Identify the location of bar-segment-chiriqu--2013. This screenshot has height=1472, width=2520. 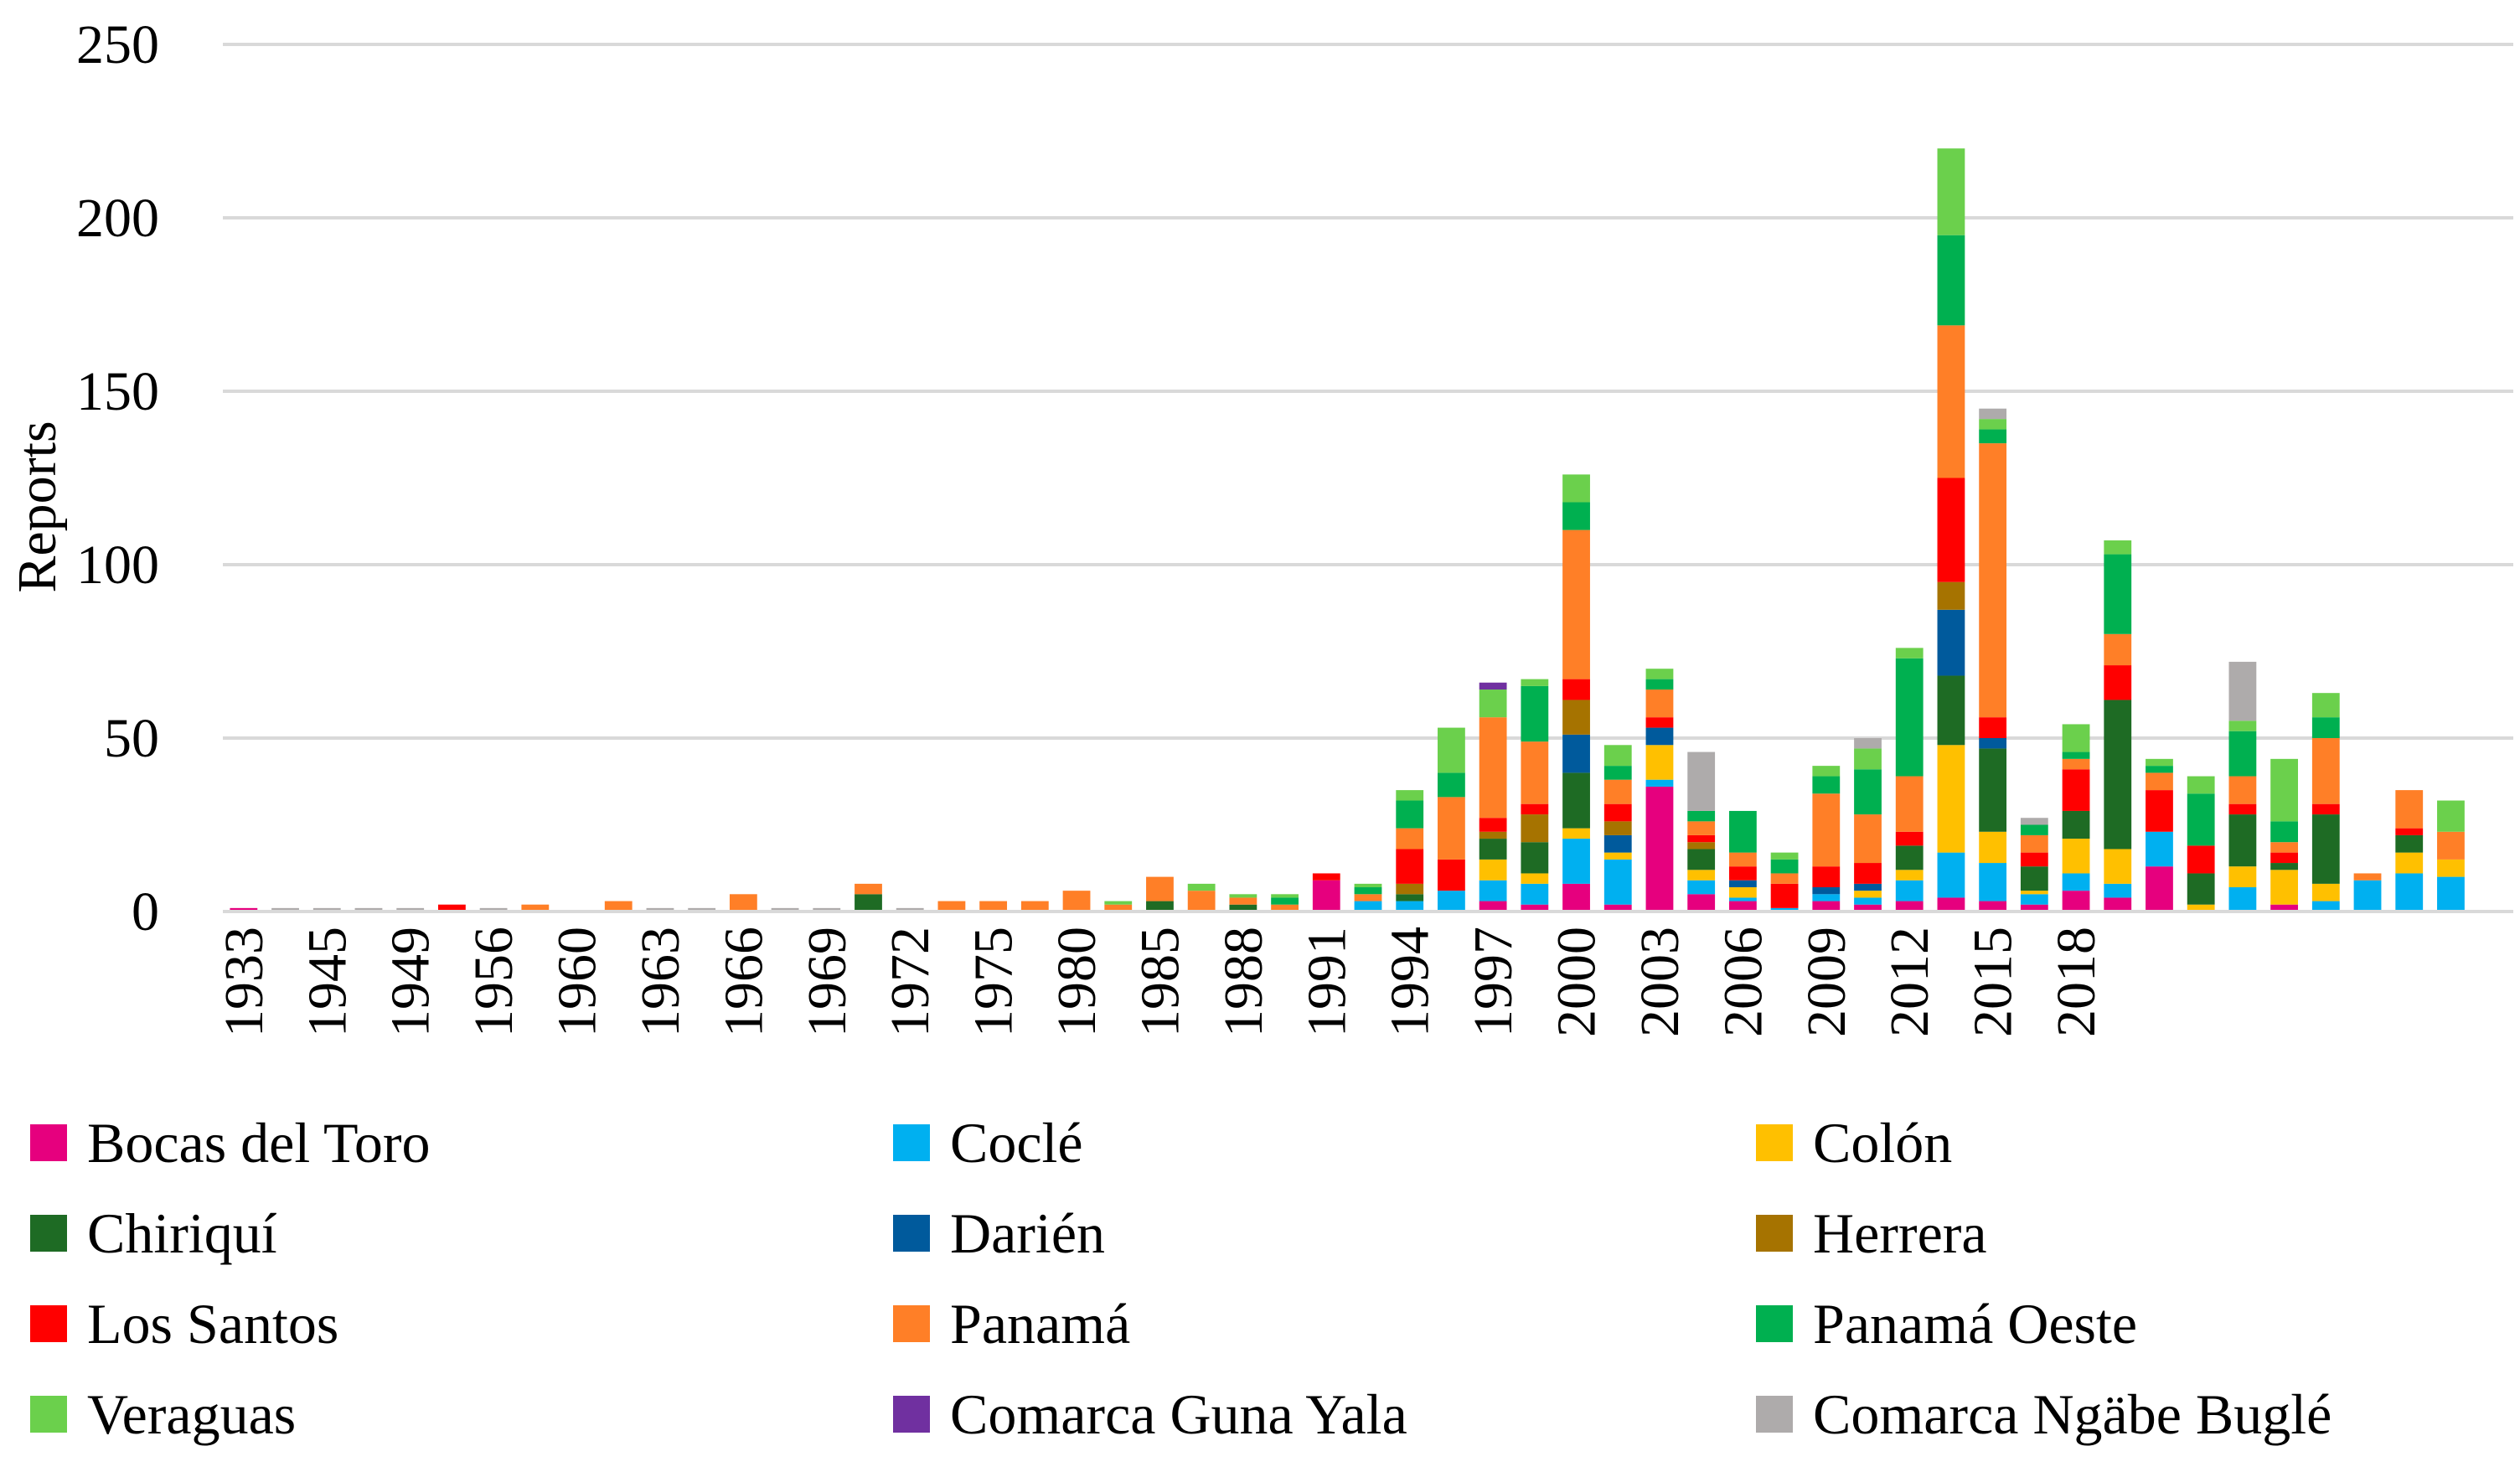
(2201, 889).